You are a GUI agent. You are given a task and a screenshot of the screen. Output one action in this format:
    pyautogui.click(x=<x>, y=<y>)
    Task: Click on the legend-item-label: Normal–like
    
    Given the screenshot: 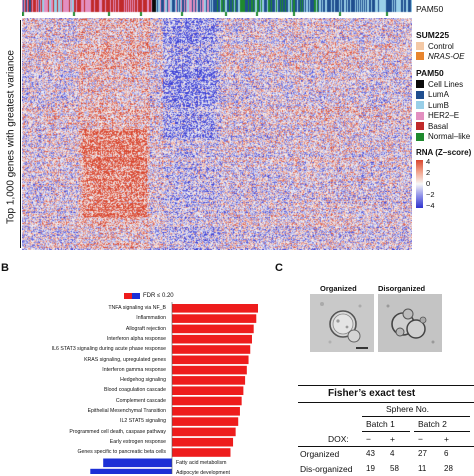 What is the action you would take?
    pyautogui.click(x=449, y=136)
    